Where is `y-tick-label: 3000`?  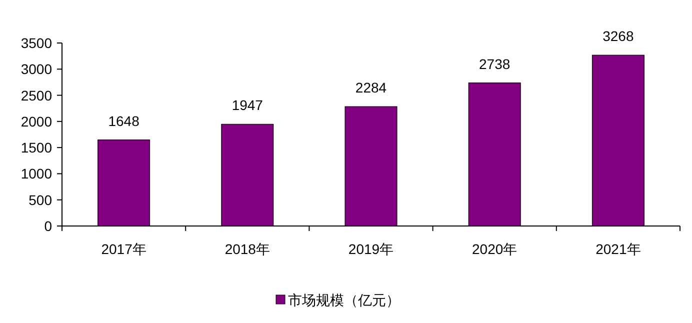
y-tick-label: 3000 is located at coordinates (36, 69).